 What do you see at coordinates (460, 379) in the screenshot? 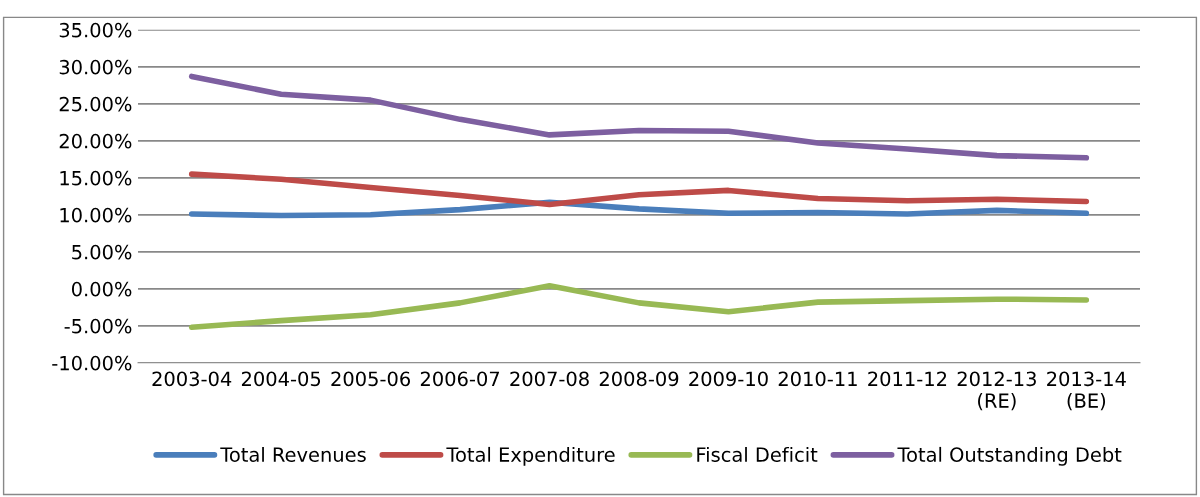
I see `x-tick-label: 2006-07` at bounding box center [460, 379].